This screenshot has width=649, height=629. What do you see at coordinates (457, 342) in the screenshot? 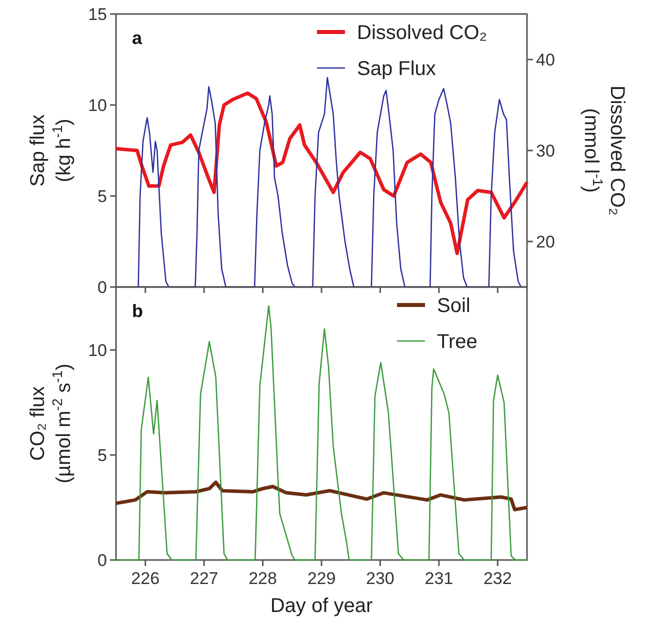
I see `legend-label: Tree` at bounding box center [457, 342].